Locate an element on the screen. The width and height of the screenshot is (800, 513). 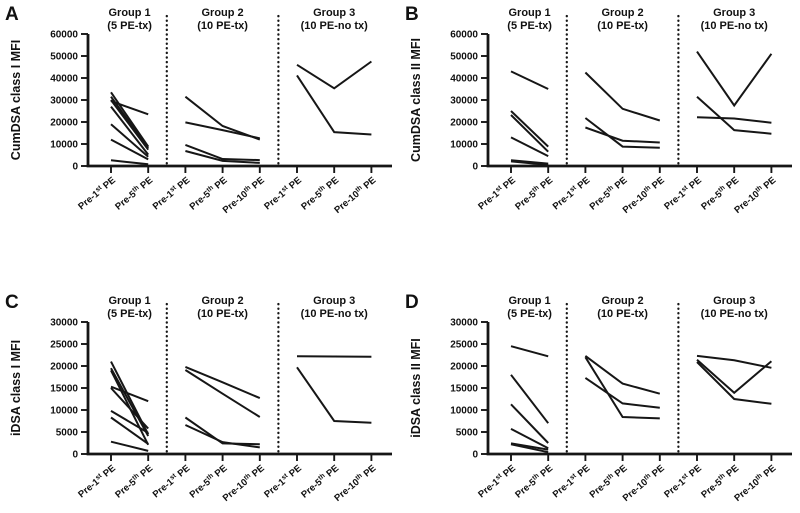
y-tick-label: 5000 is located at coordinates (467, 433).